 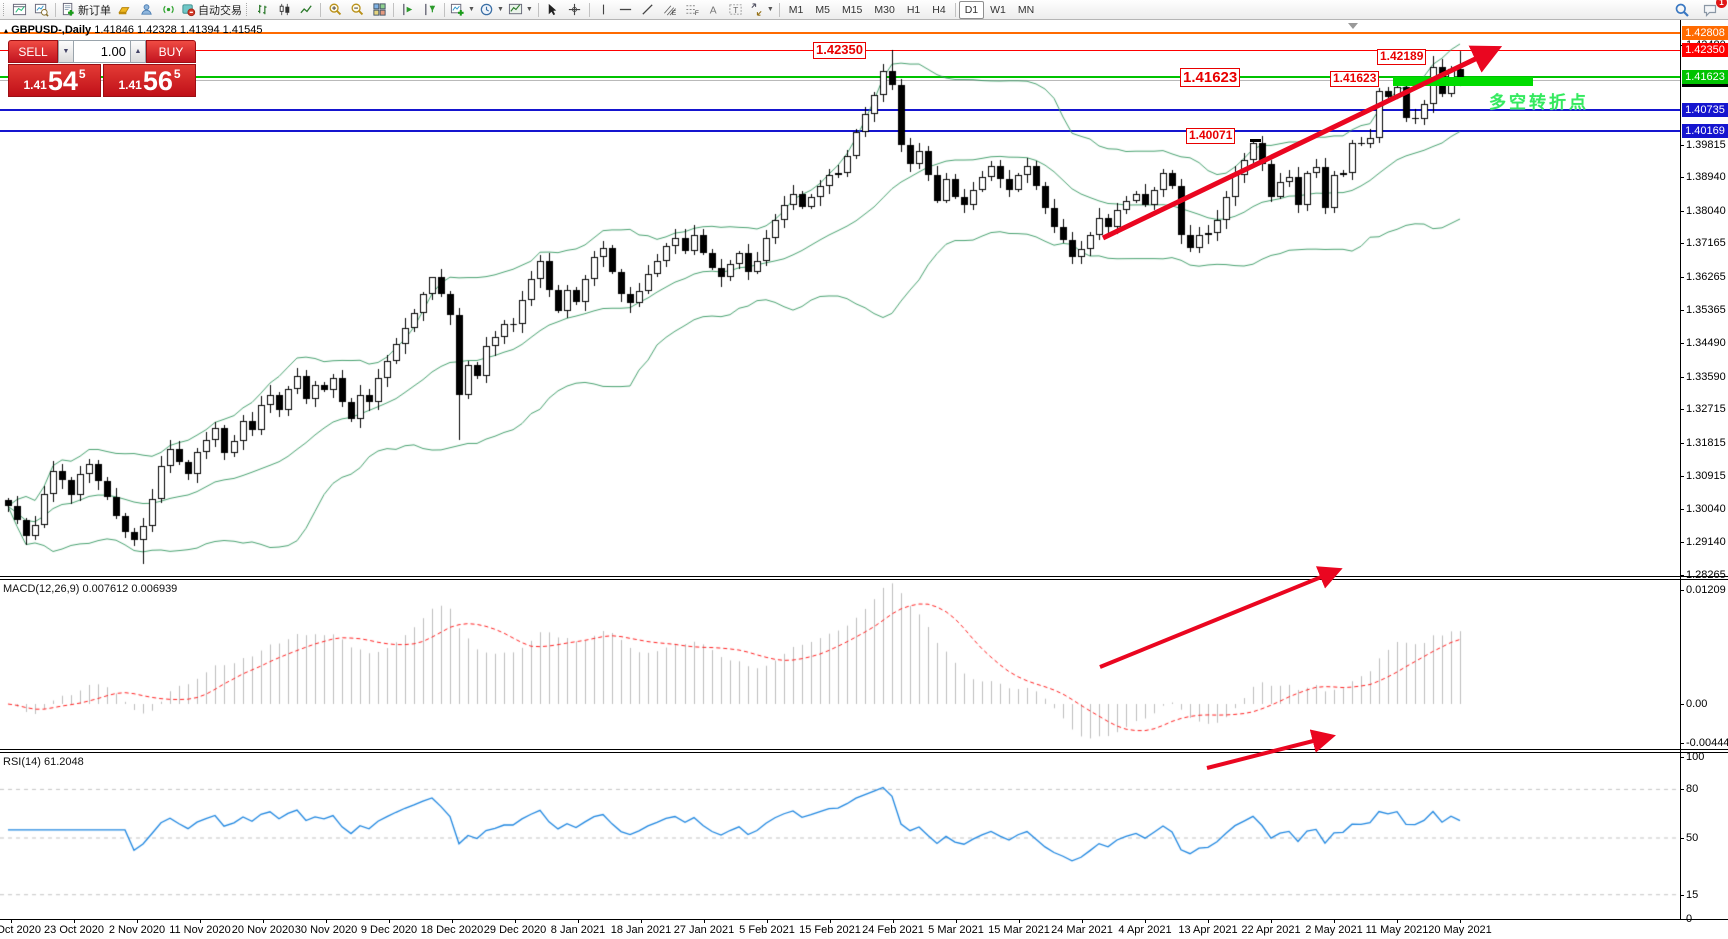 What do you see at coordinates (839, 50) in the screenshot?
I see `price-annotation-label: 1.42350` at bounding box center [839, 50].